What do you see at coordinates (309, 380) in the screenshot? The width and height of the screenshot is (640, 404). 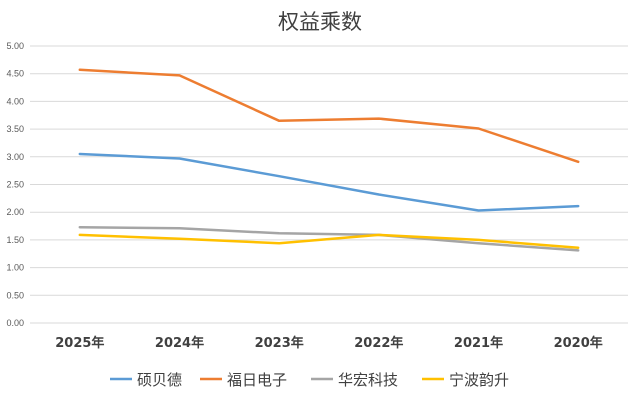 I see `legend: 硕贝德 福日电子 华宏科技 宁波韵升` at bounding box center [309, 380].